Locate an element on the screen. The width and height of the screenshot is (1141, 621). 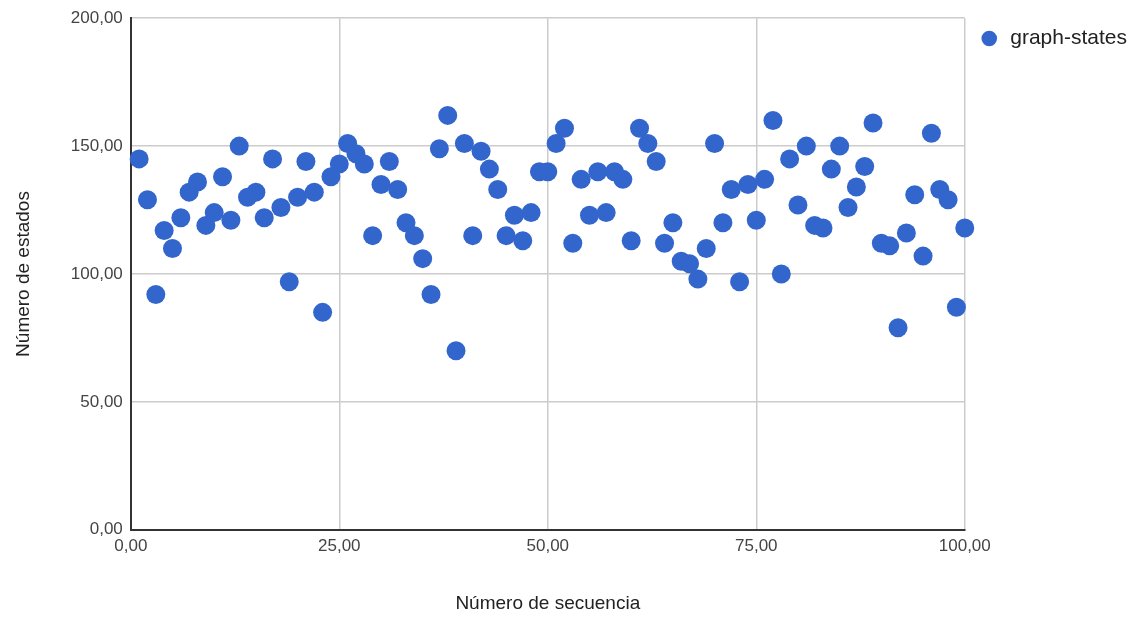
x-tick-label: 25,00 is located at coordinates (339, 545).